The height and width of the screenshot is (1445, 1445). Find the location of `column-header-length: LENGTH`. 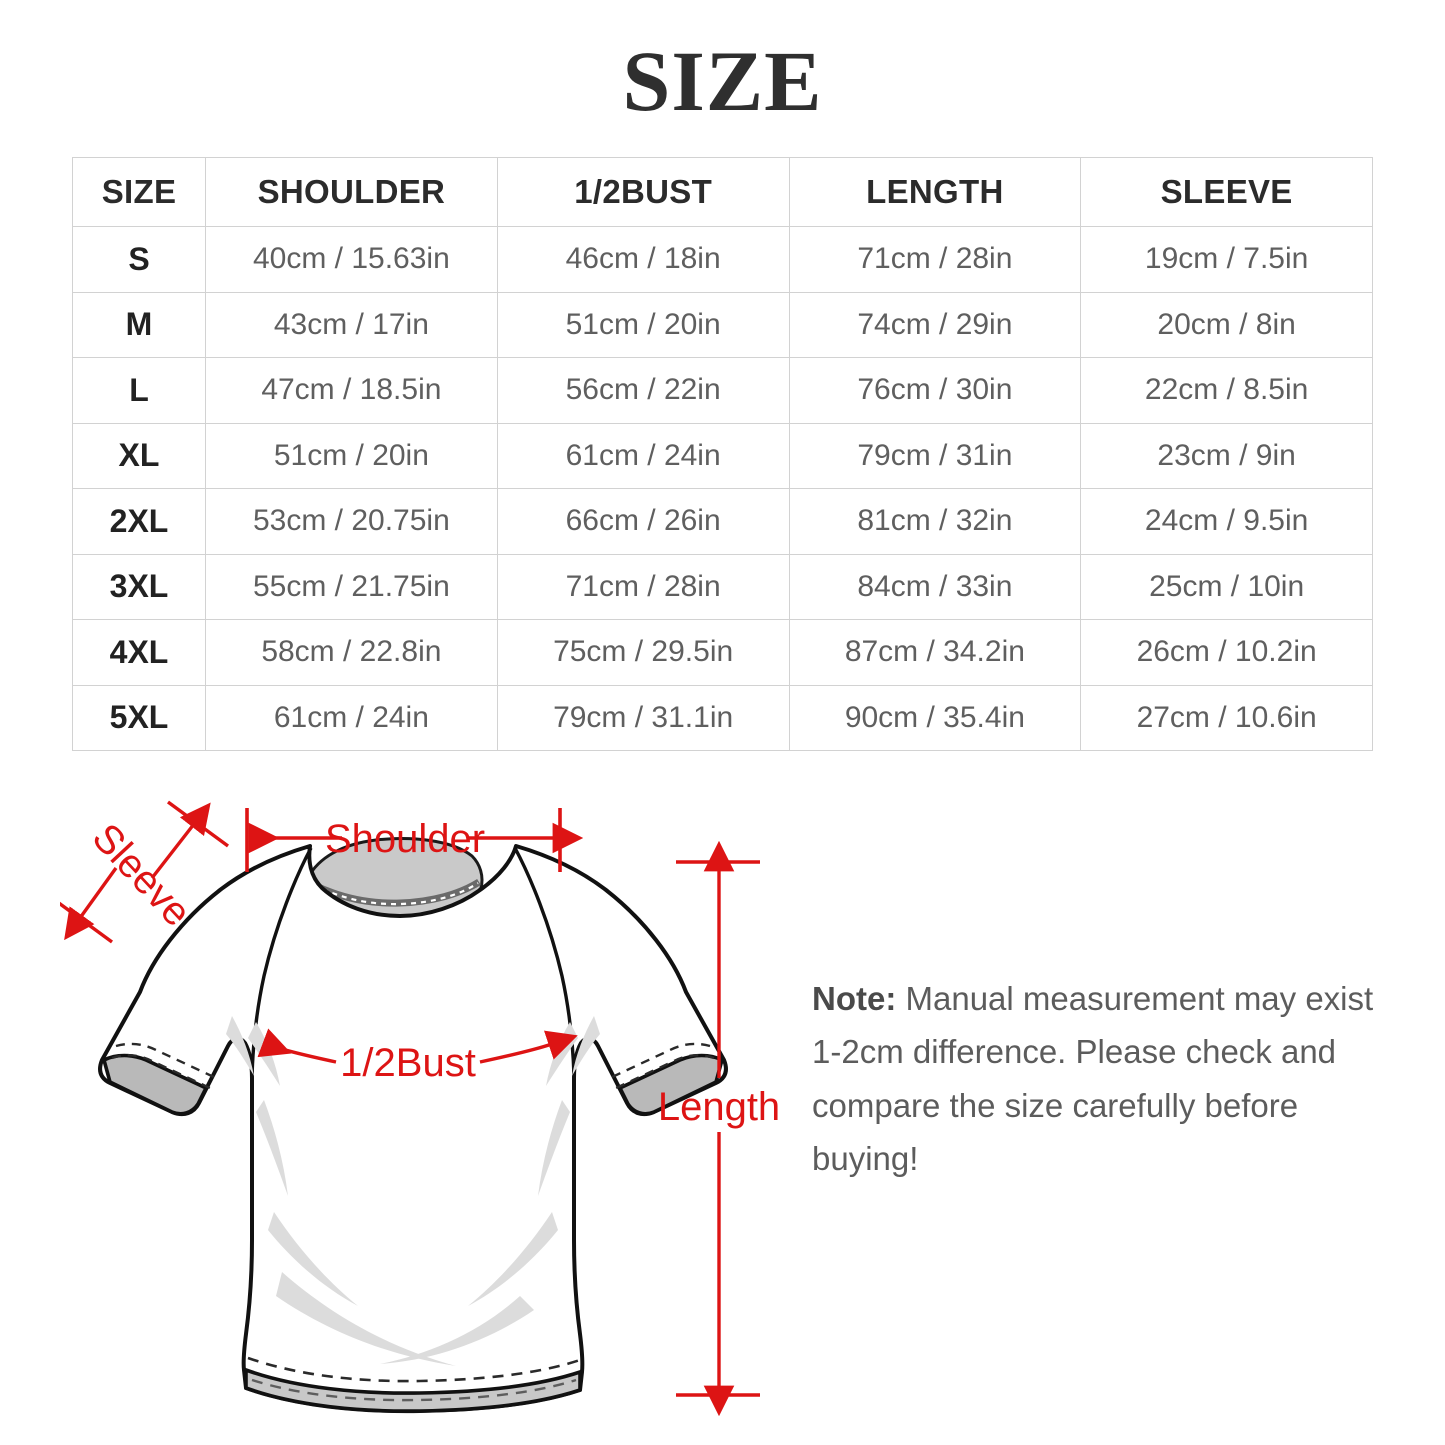

column-header-length: LENGTH is located at coordinates (935, 192).